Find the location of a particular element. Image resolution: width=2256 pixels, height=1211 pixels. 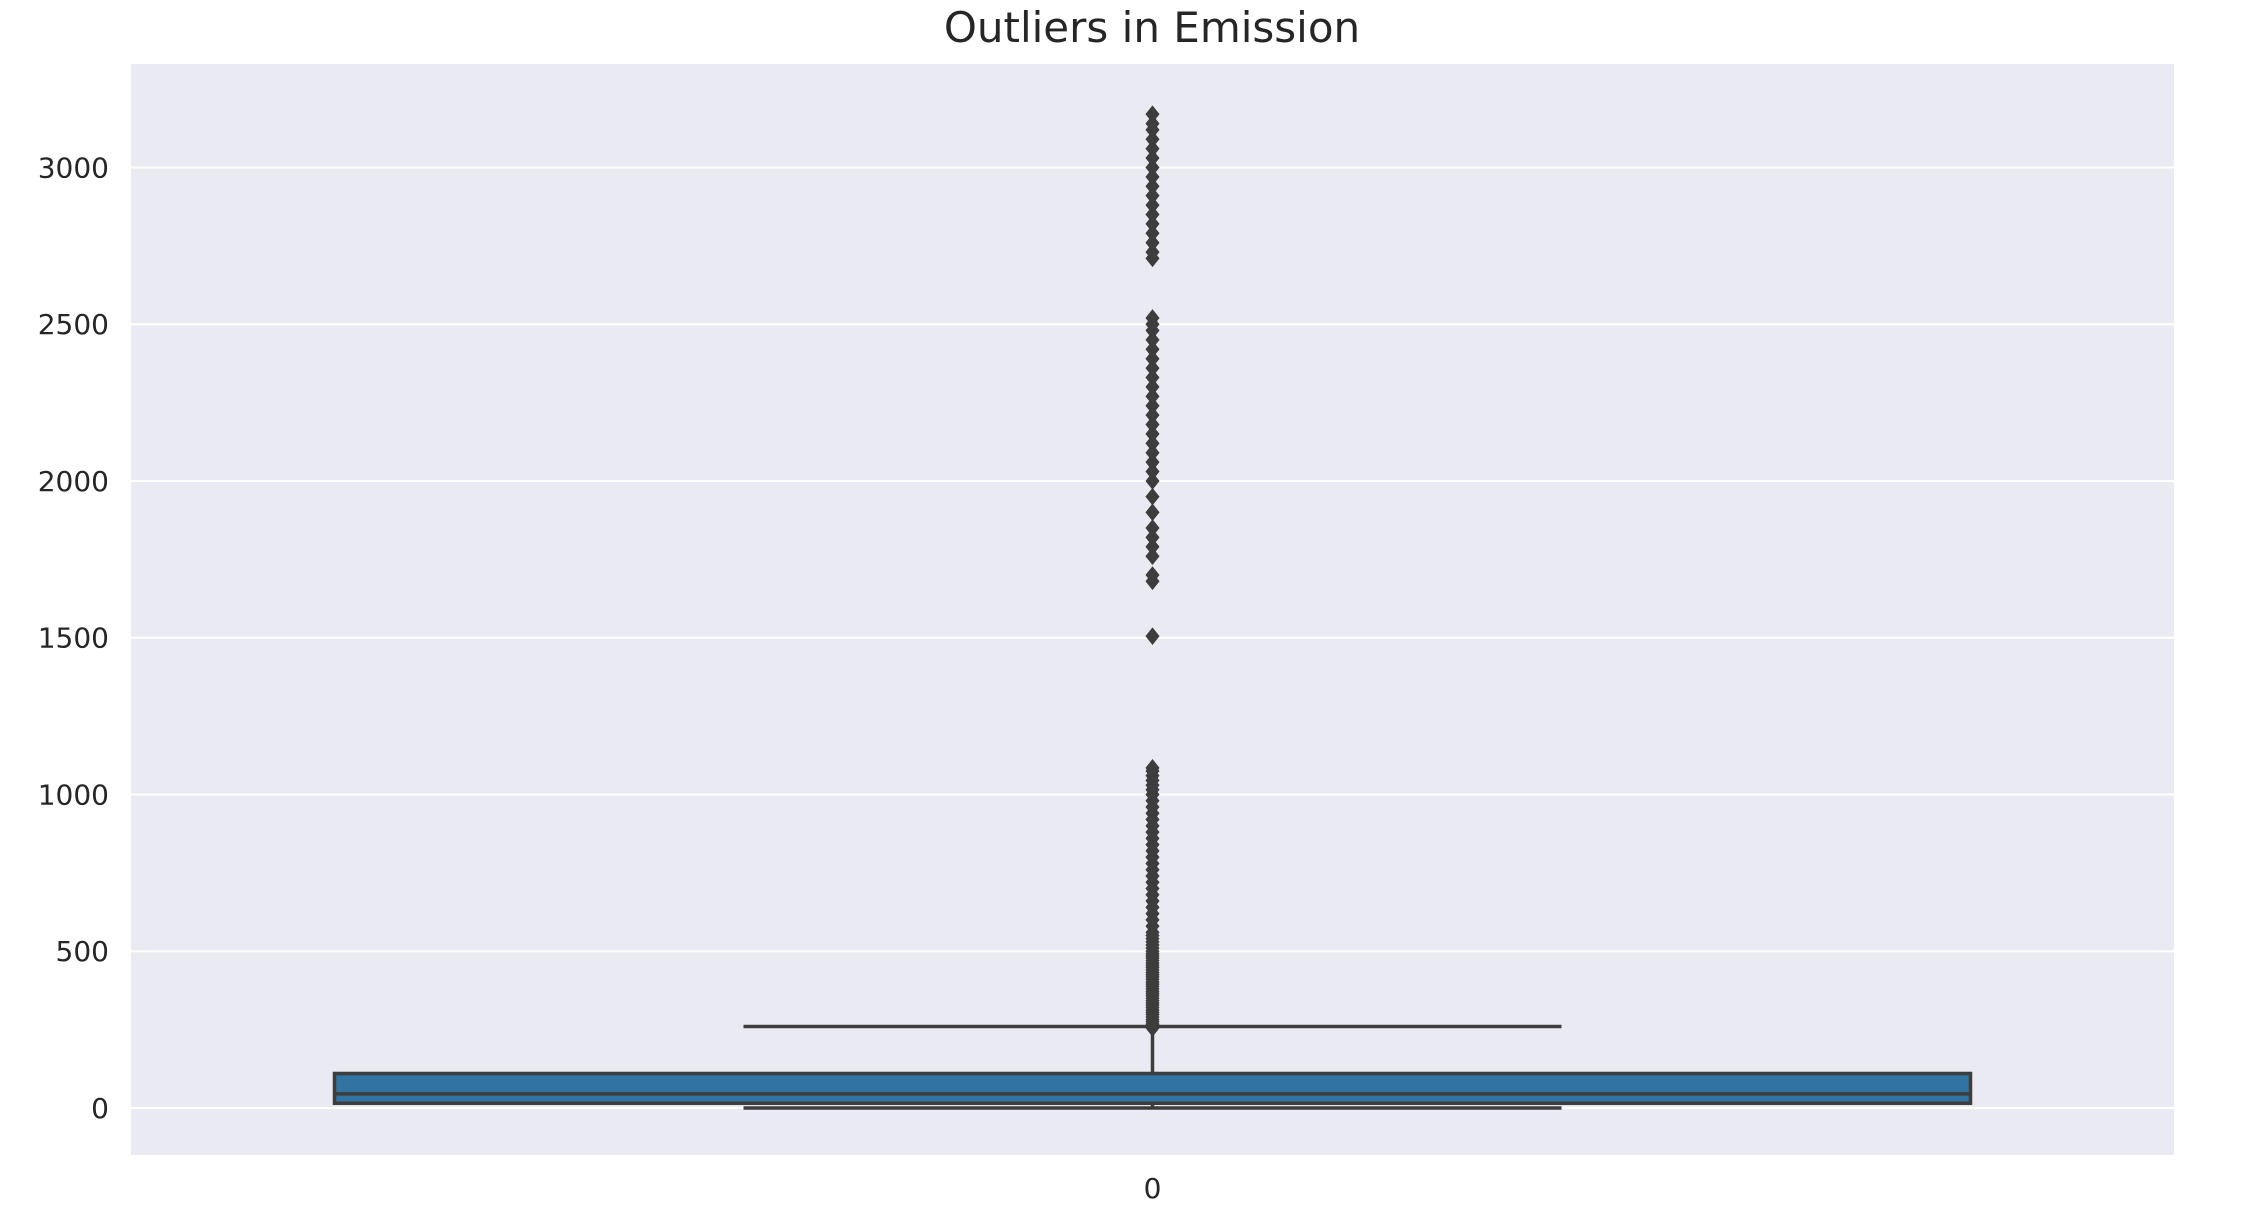

y-tick-label: 1000 is located at coordinates (73, 794).